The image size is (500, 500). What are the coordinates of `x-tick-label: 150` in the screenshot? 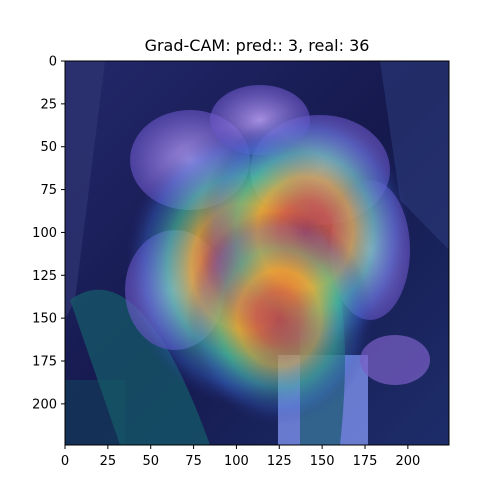 It's located at (322, 461).